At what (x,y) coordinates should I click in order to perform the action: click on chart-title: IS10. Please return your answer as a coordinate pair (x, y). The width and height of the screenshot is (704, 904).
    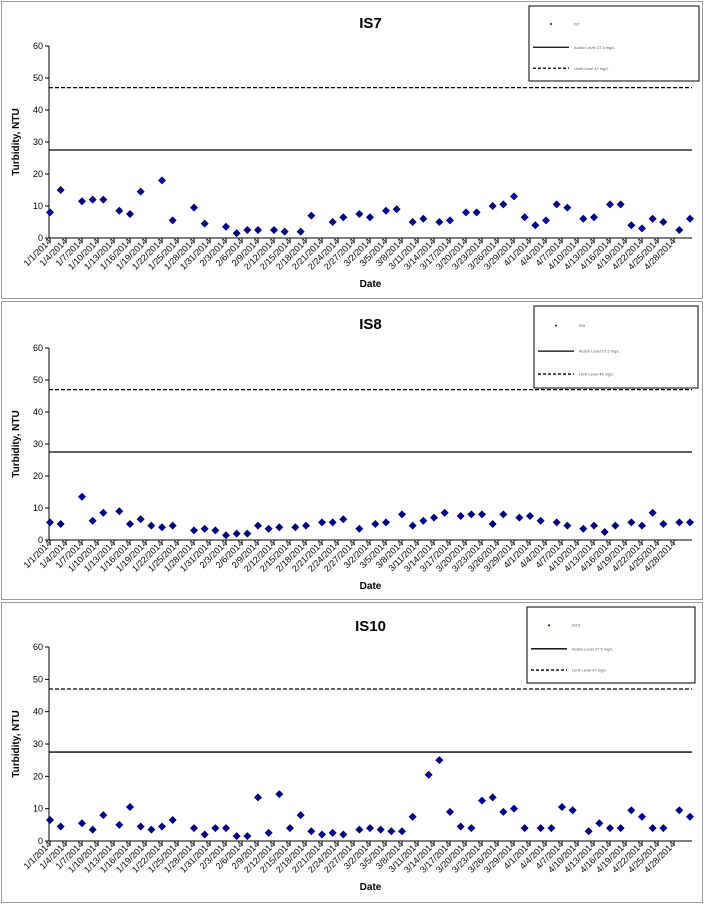
    Looking at the image, I should click on (370, 626).